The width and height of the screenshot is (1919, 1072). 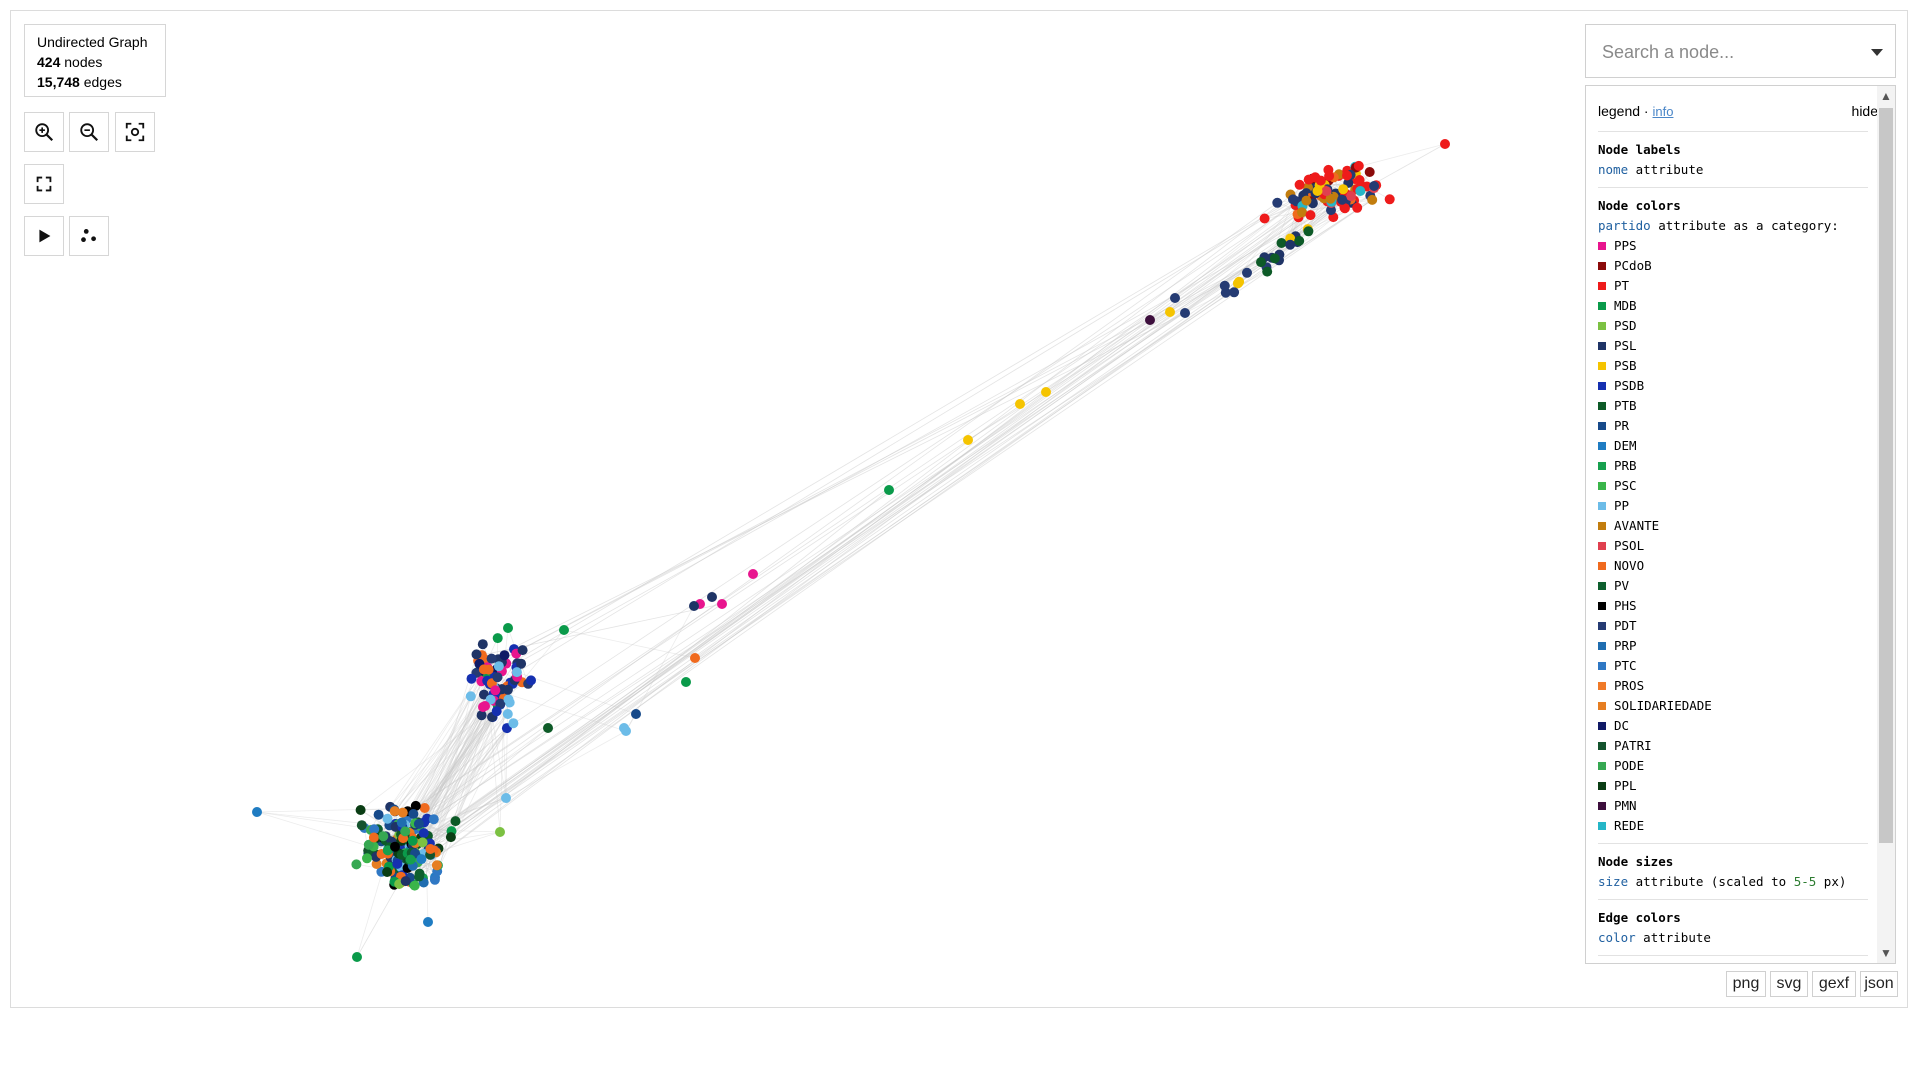 I want to click on legend-scrollbar: ▲ ▼, so click(x=1886, y=524).